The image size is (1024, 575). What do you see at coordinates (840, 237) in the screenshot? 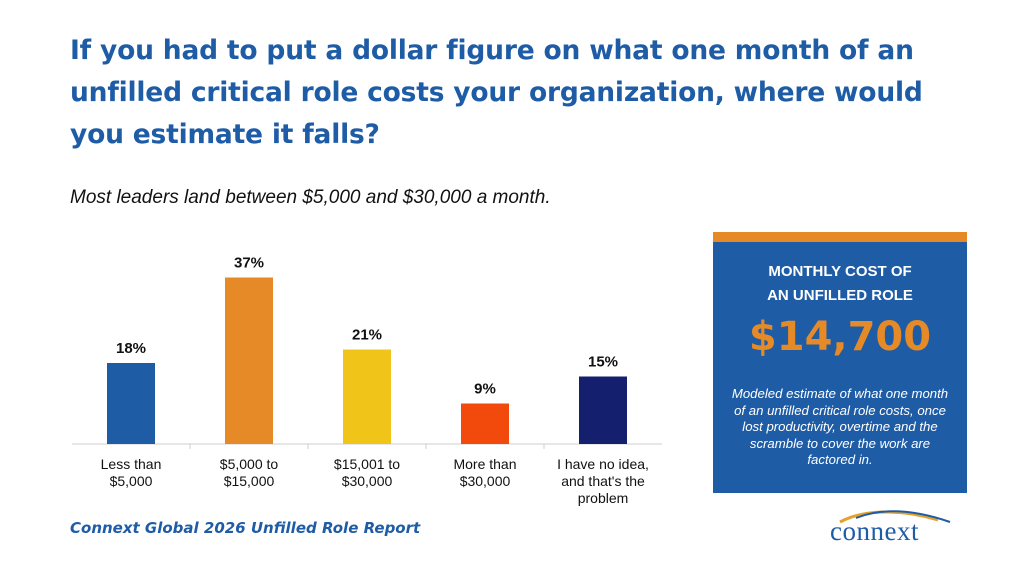
I see `callout-accent-bar` at bounding box center [840, 237].